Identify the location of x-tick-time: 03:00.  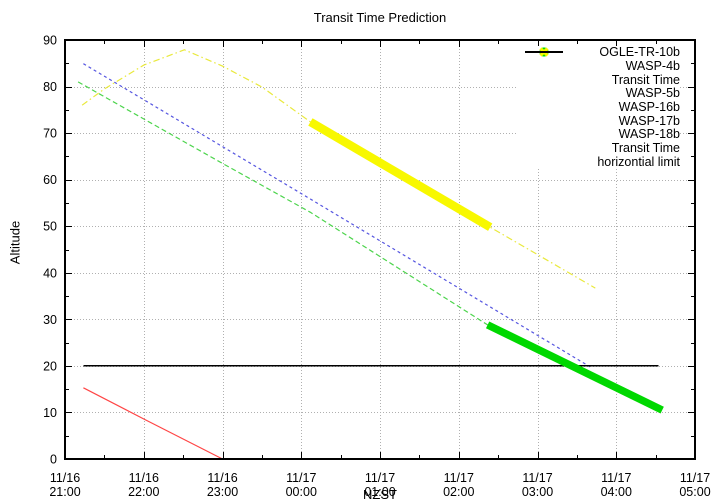
(537, 492).